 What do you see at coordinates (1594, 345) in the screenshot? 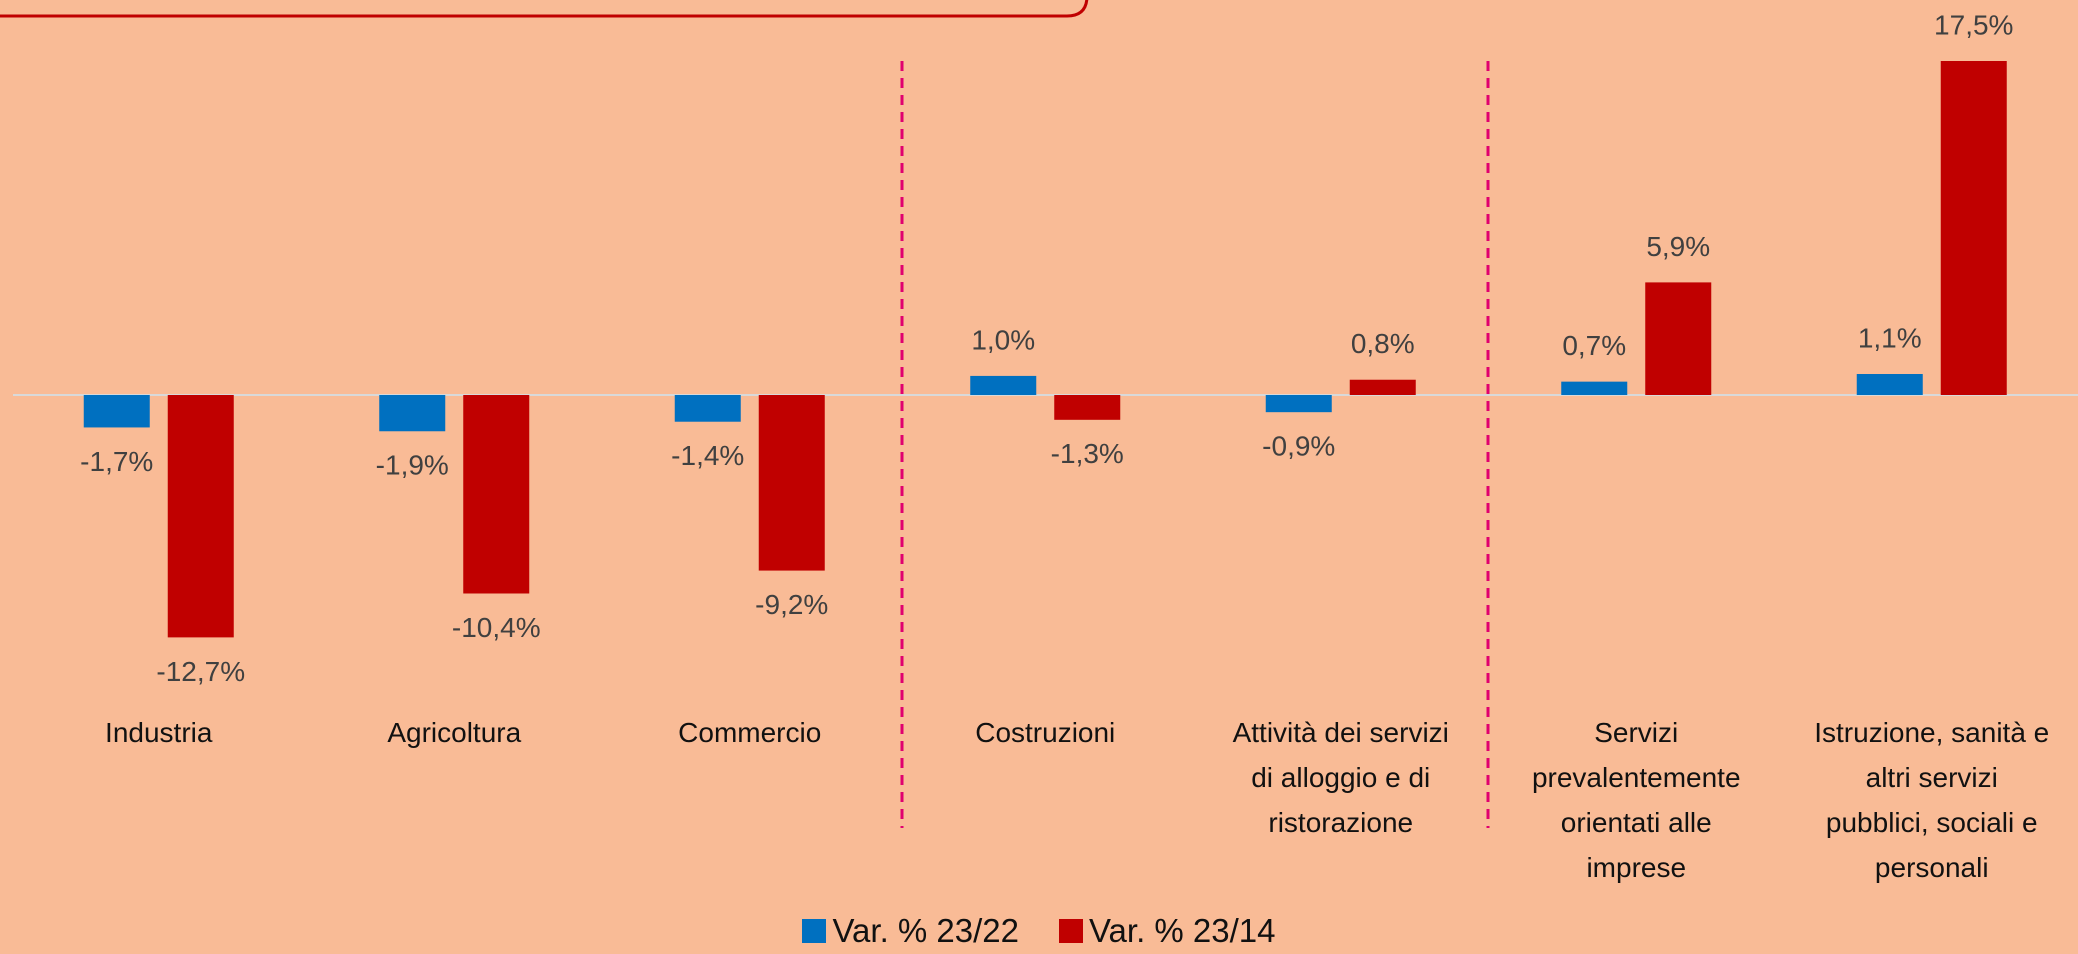
I see `value-label: 0,7%` at bounding box center [1594, 345].